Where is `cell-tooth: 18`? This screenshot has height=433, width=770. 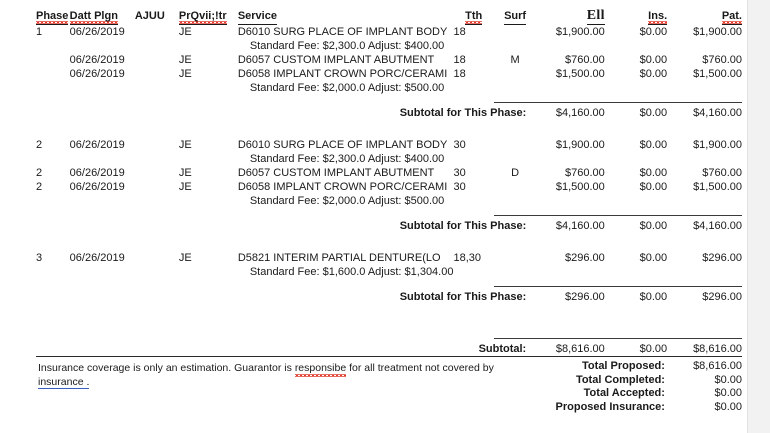 cell-tooth: 18 is located at coordinates (459, 32).